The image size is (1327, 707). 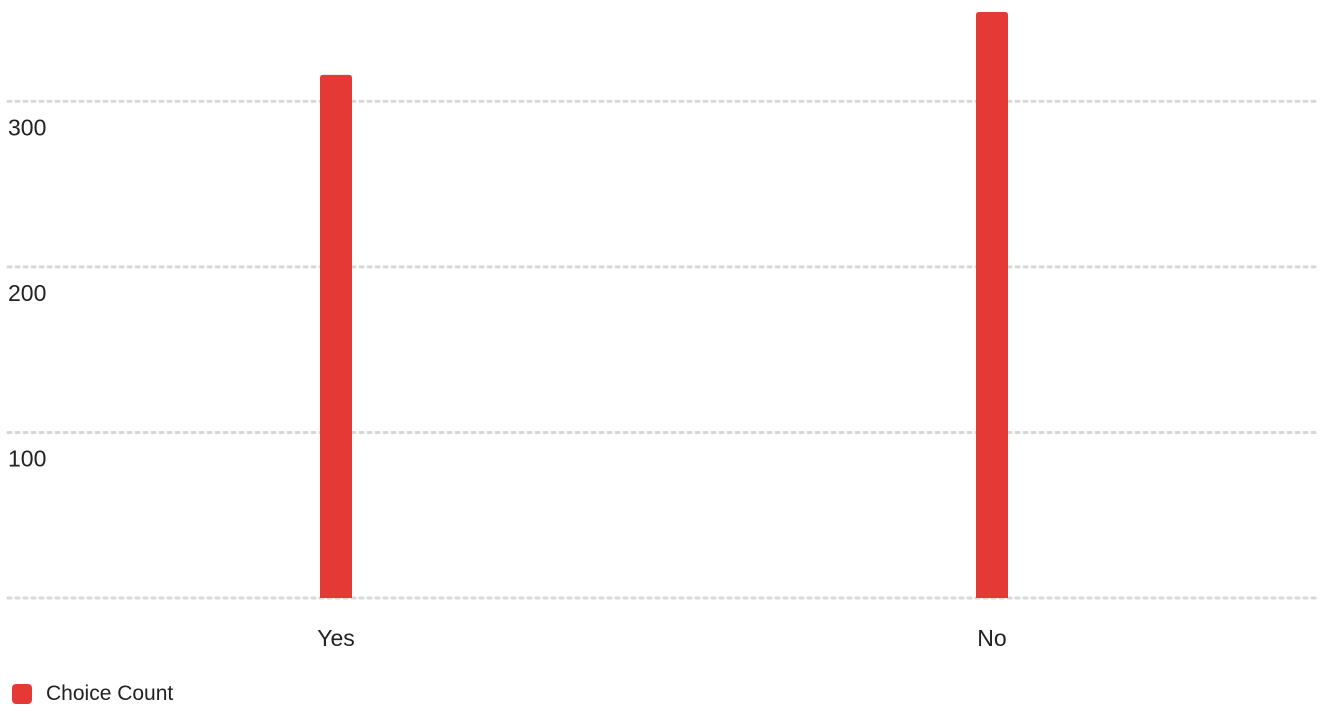 I want to click on y-tick-label: 100, so click(x=27, y=458).